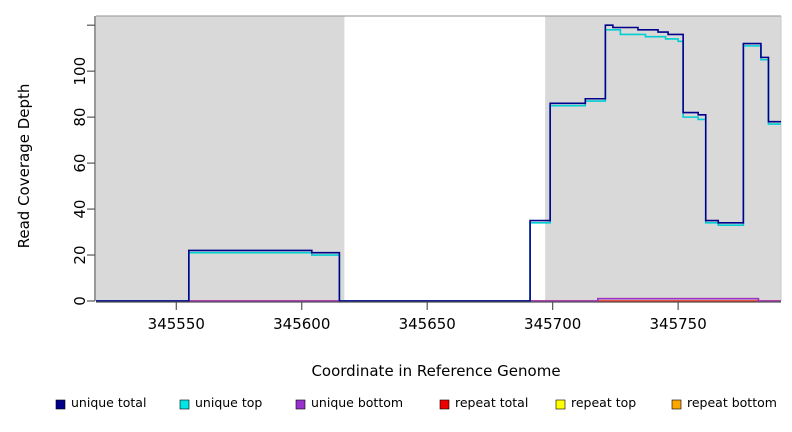  I want to click on y-tick-label: 40, so click(80, 209).